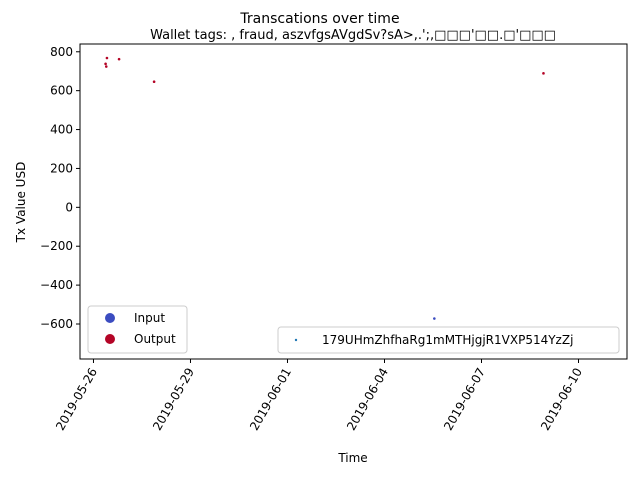  I want to click on y-tick-label: −200, so click(56, 246).